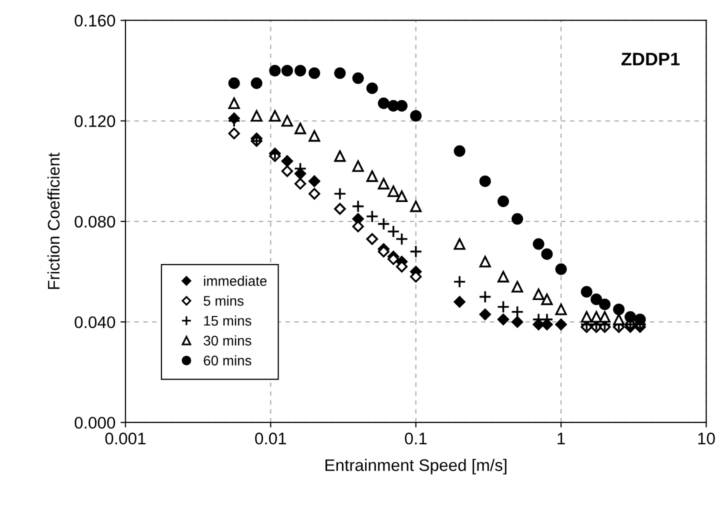 Image resolution: width=717 pixels, height=509 pixels. I want to click on legend-label: 30 mins, so click(228, 340).